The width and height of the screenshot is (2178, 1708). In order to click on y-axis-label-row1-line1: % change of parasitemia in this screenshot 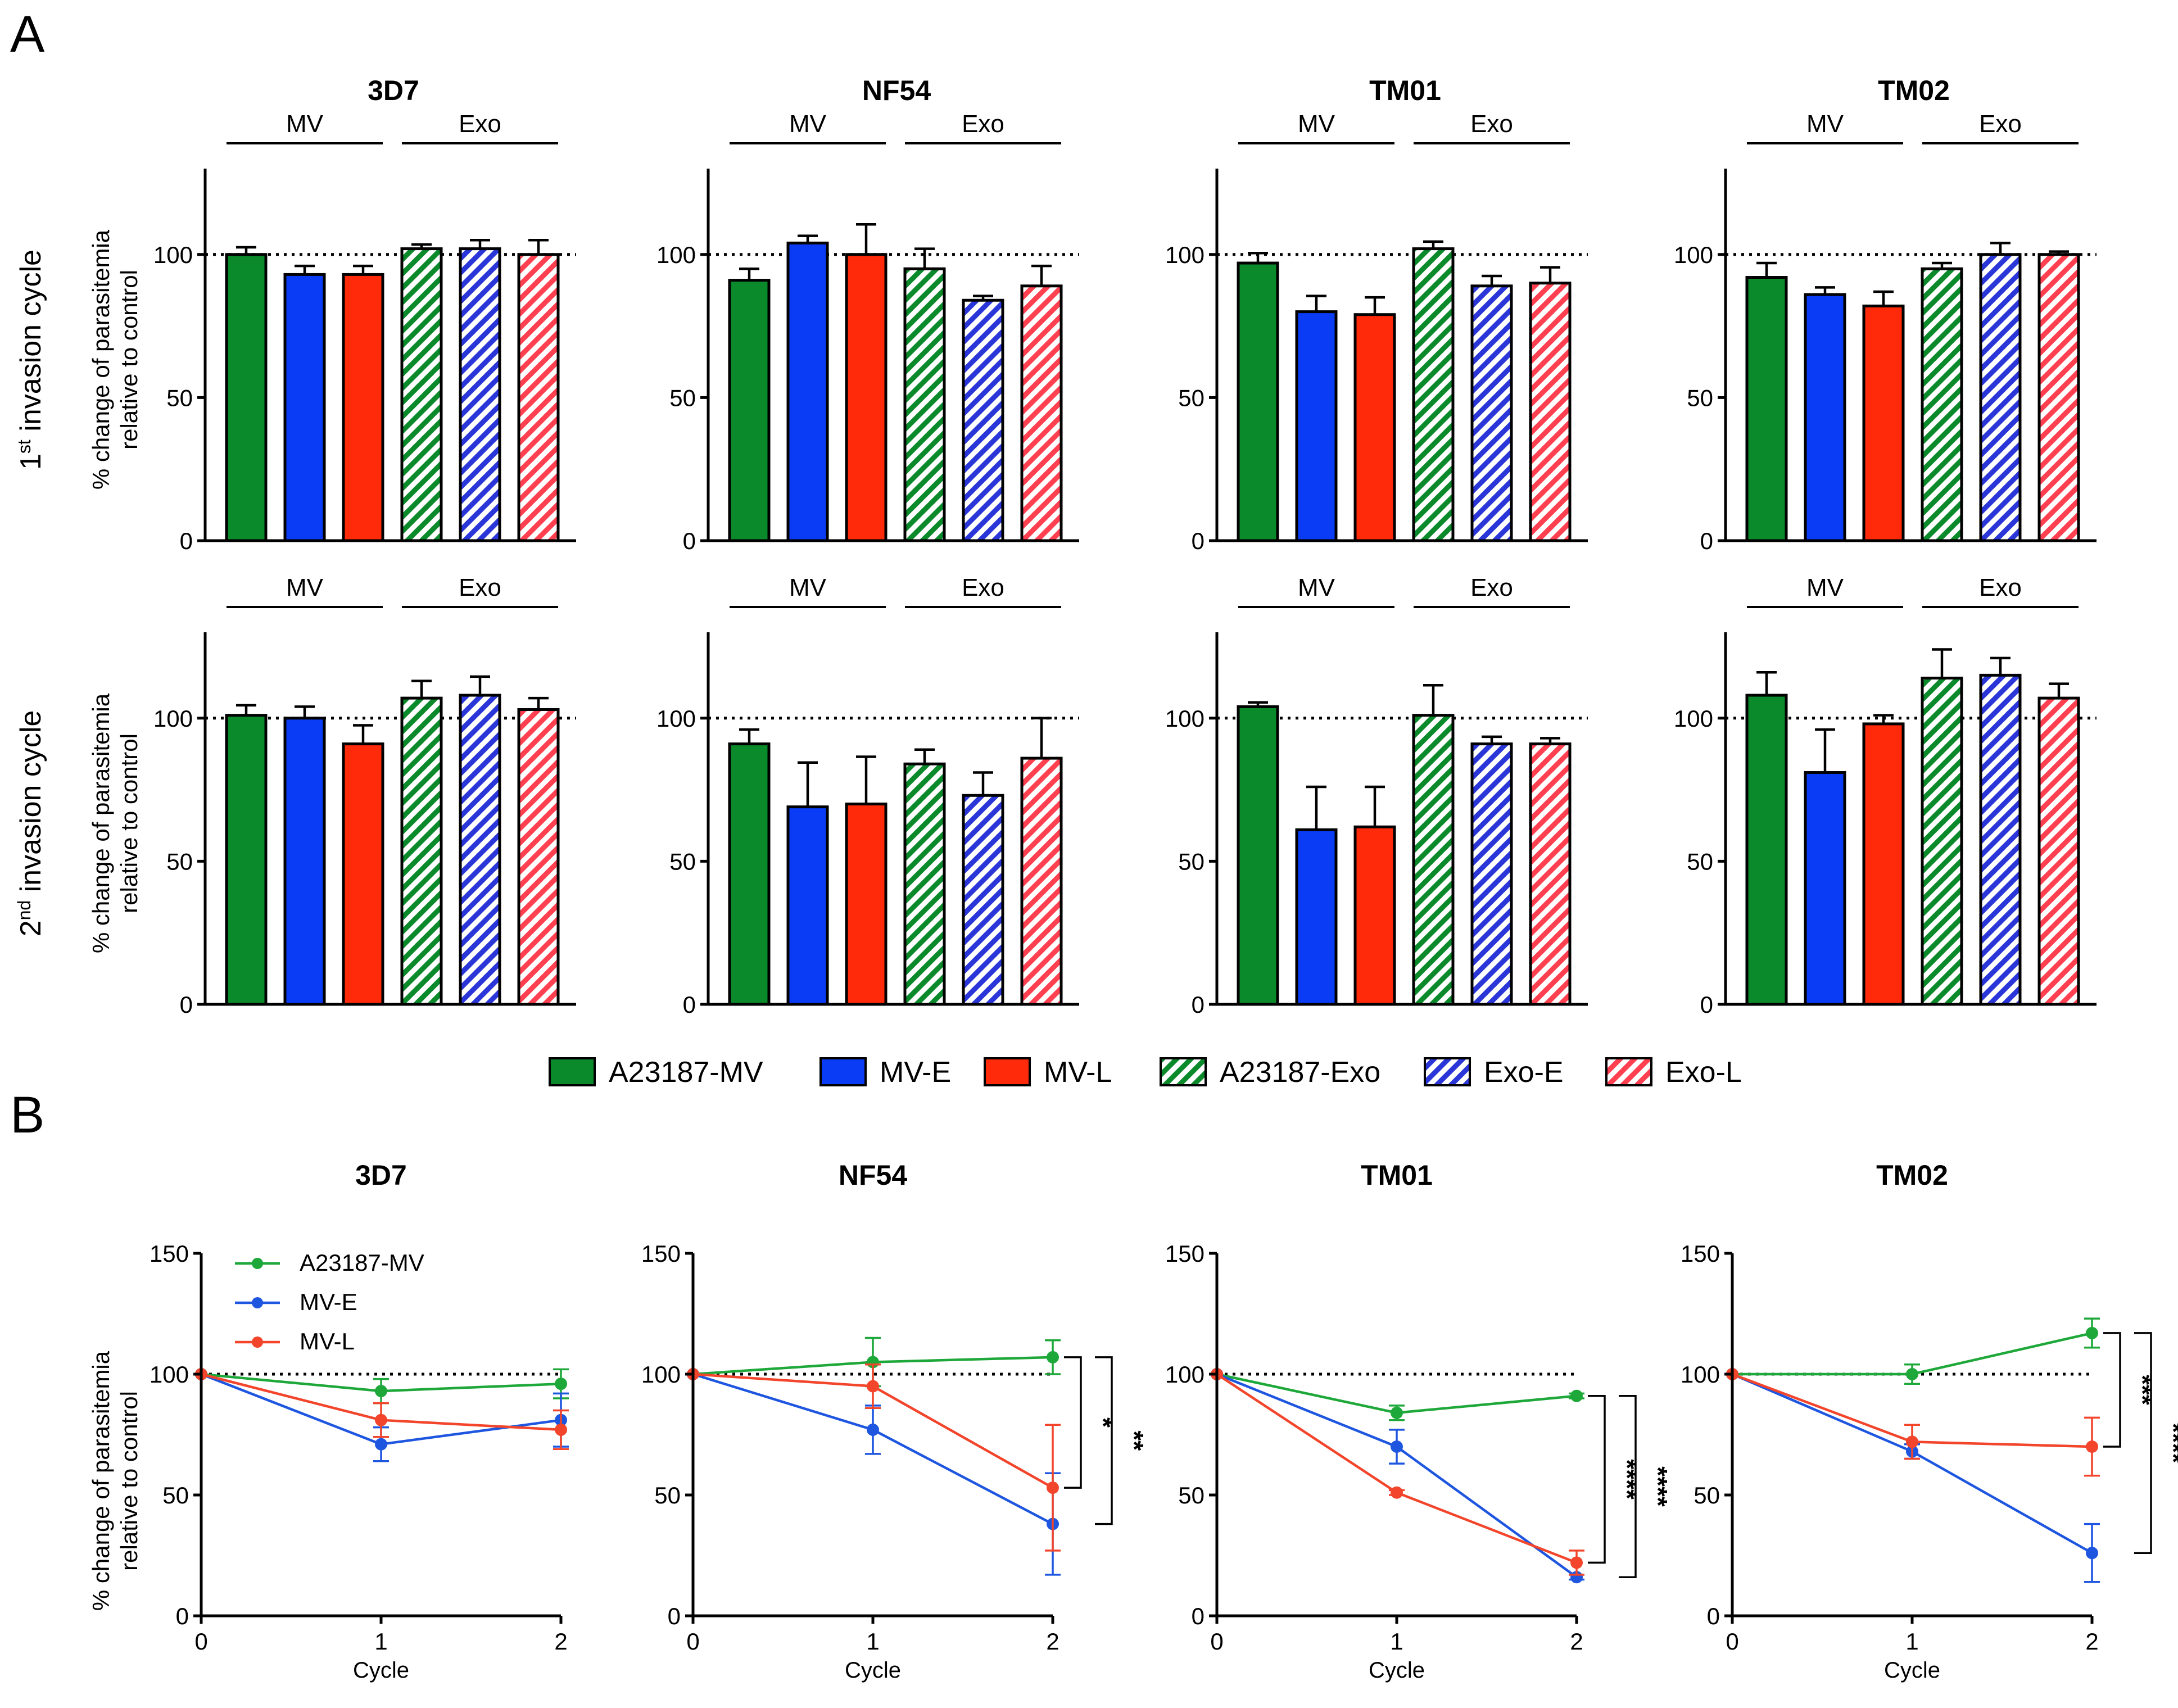, I will do `click(101, 359)`.